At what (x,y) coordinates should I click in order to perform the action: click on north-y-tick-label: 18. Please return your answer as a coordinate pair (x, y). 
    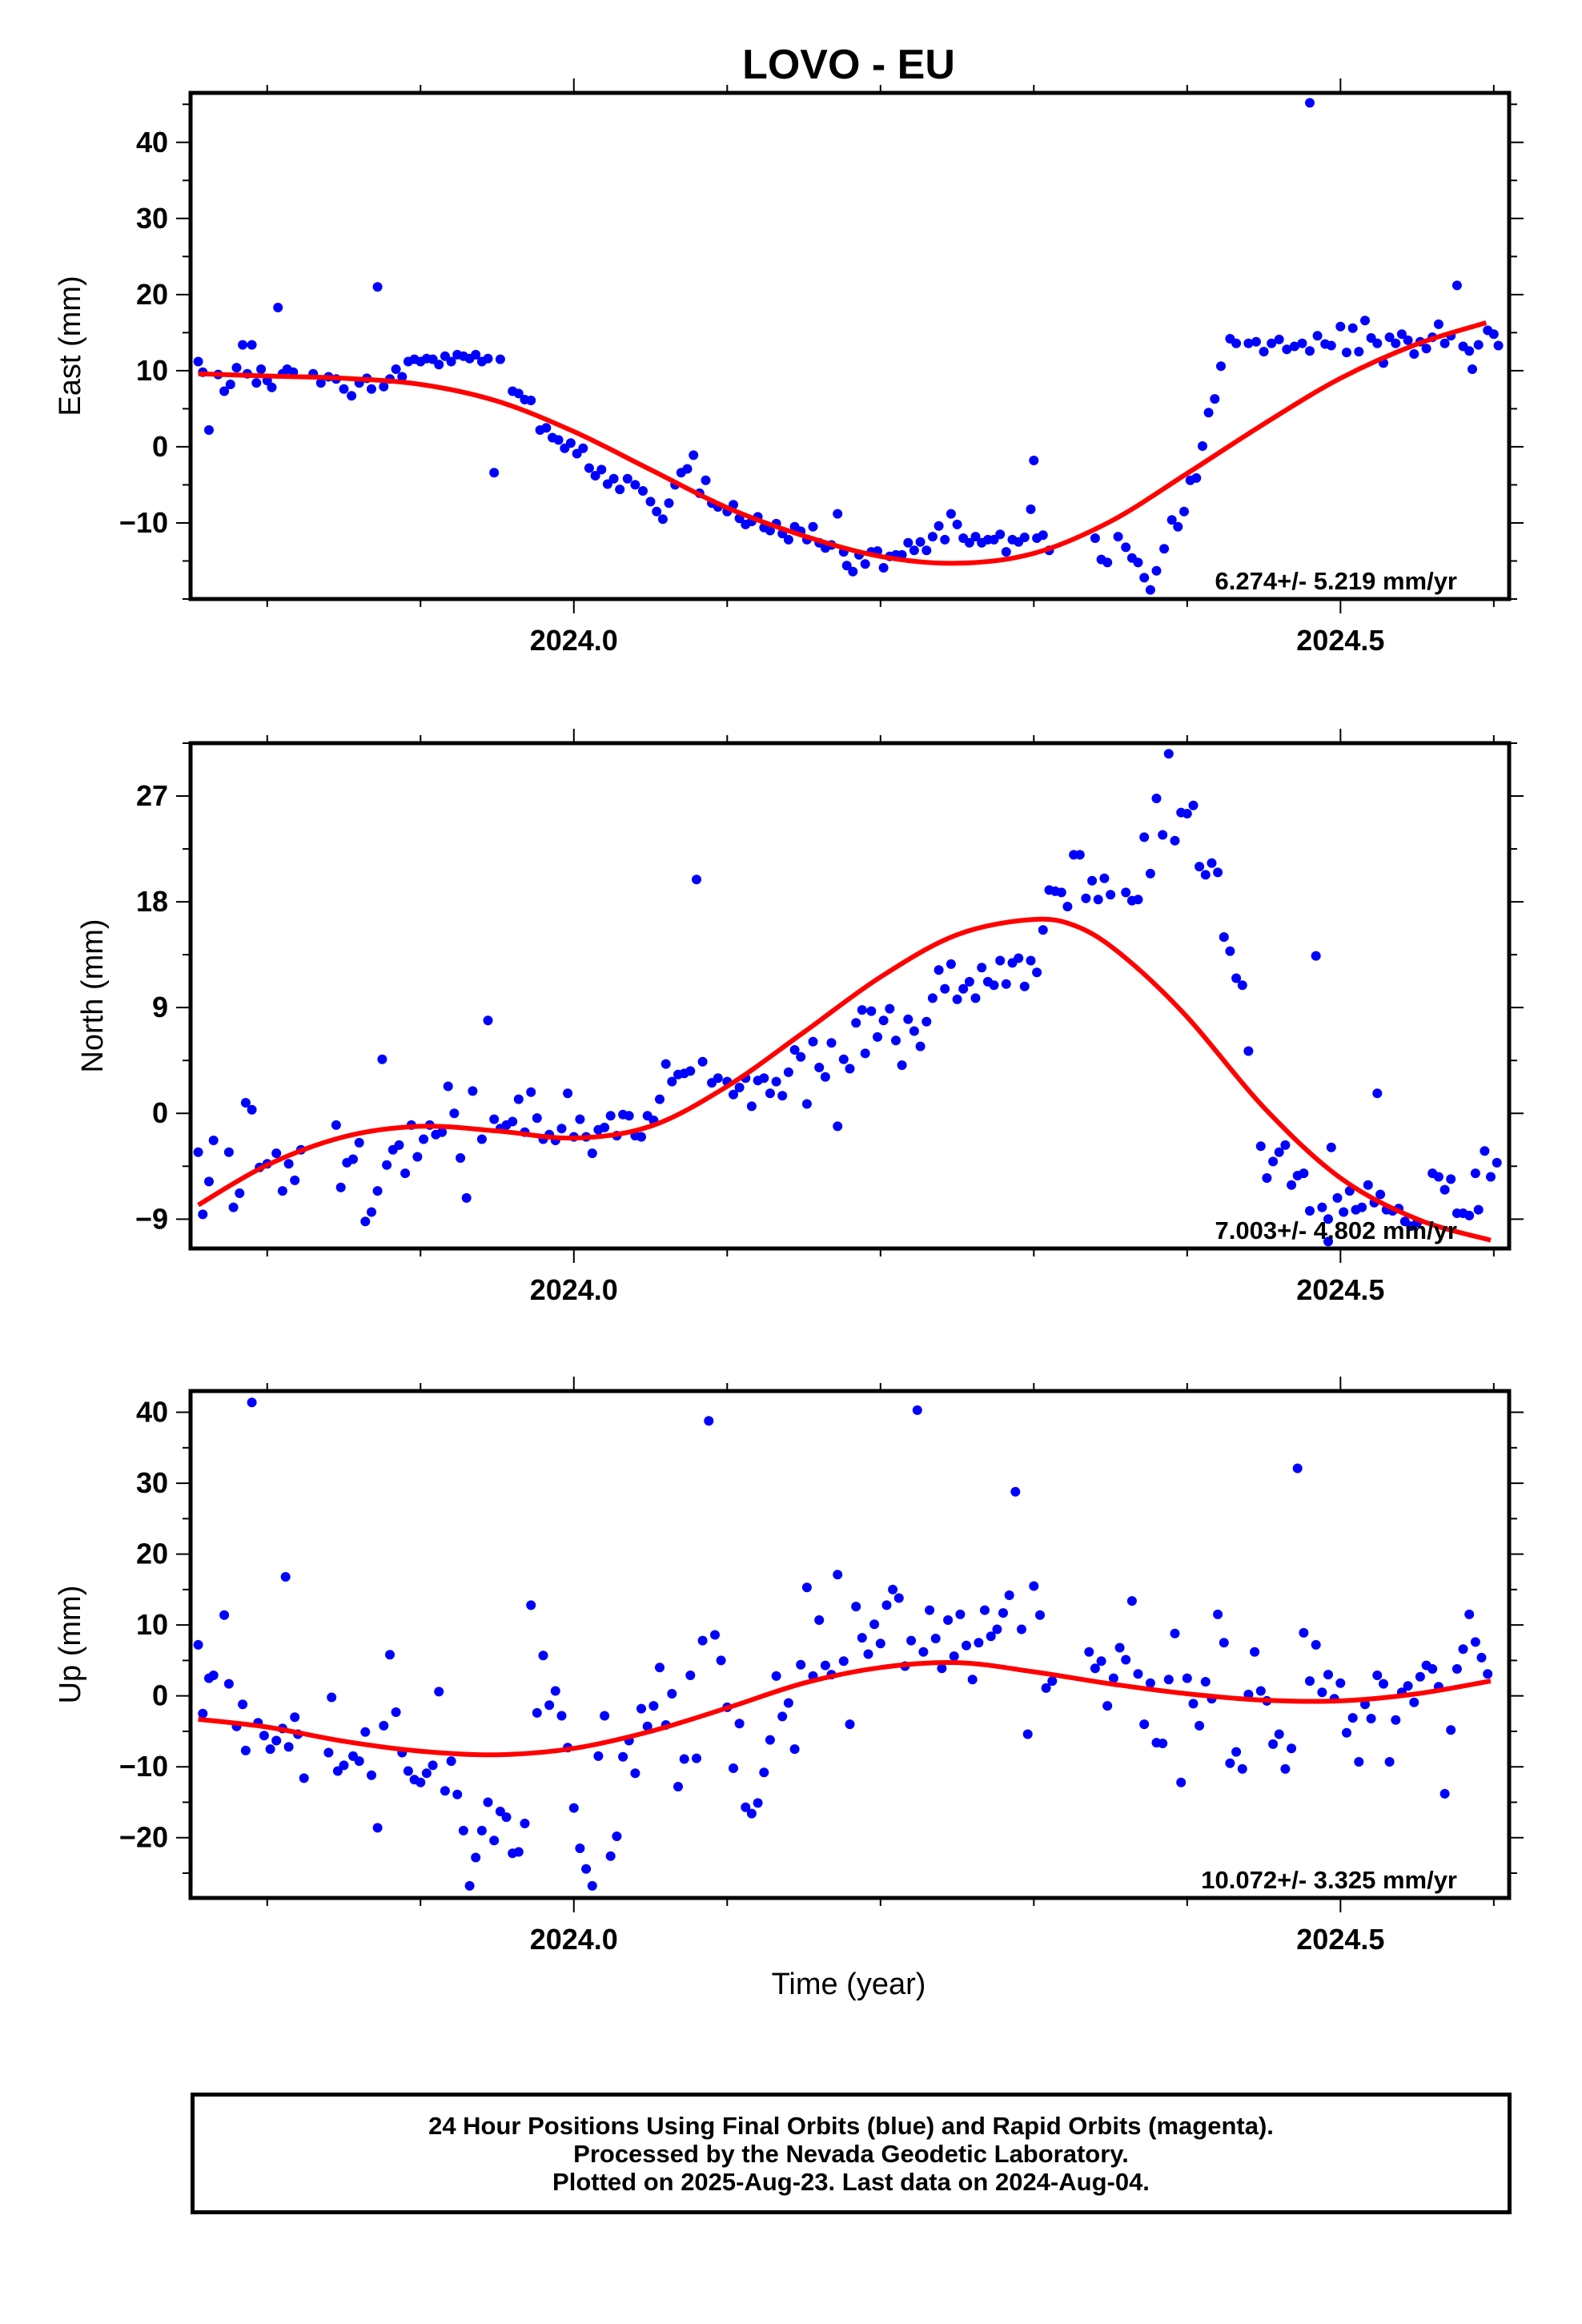
    Looking at the image, I should click on (152, 901).